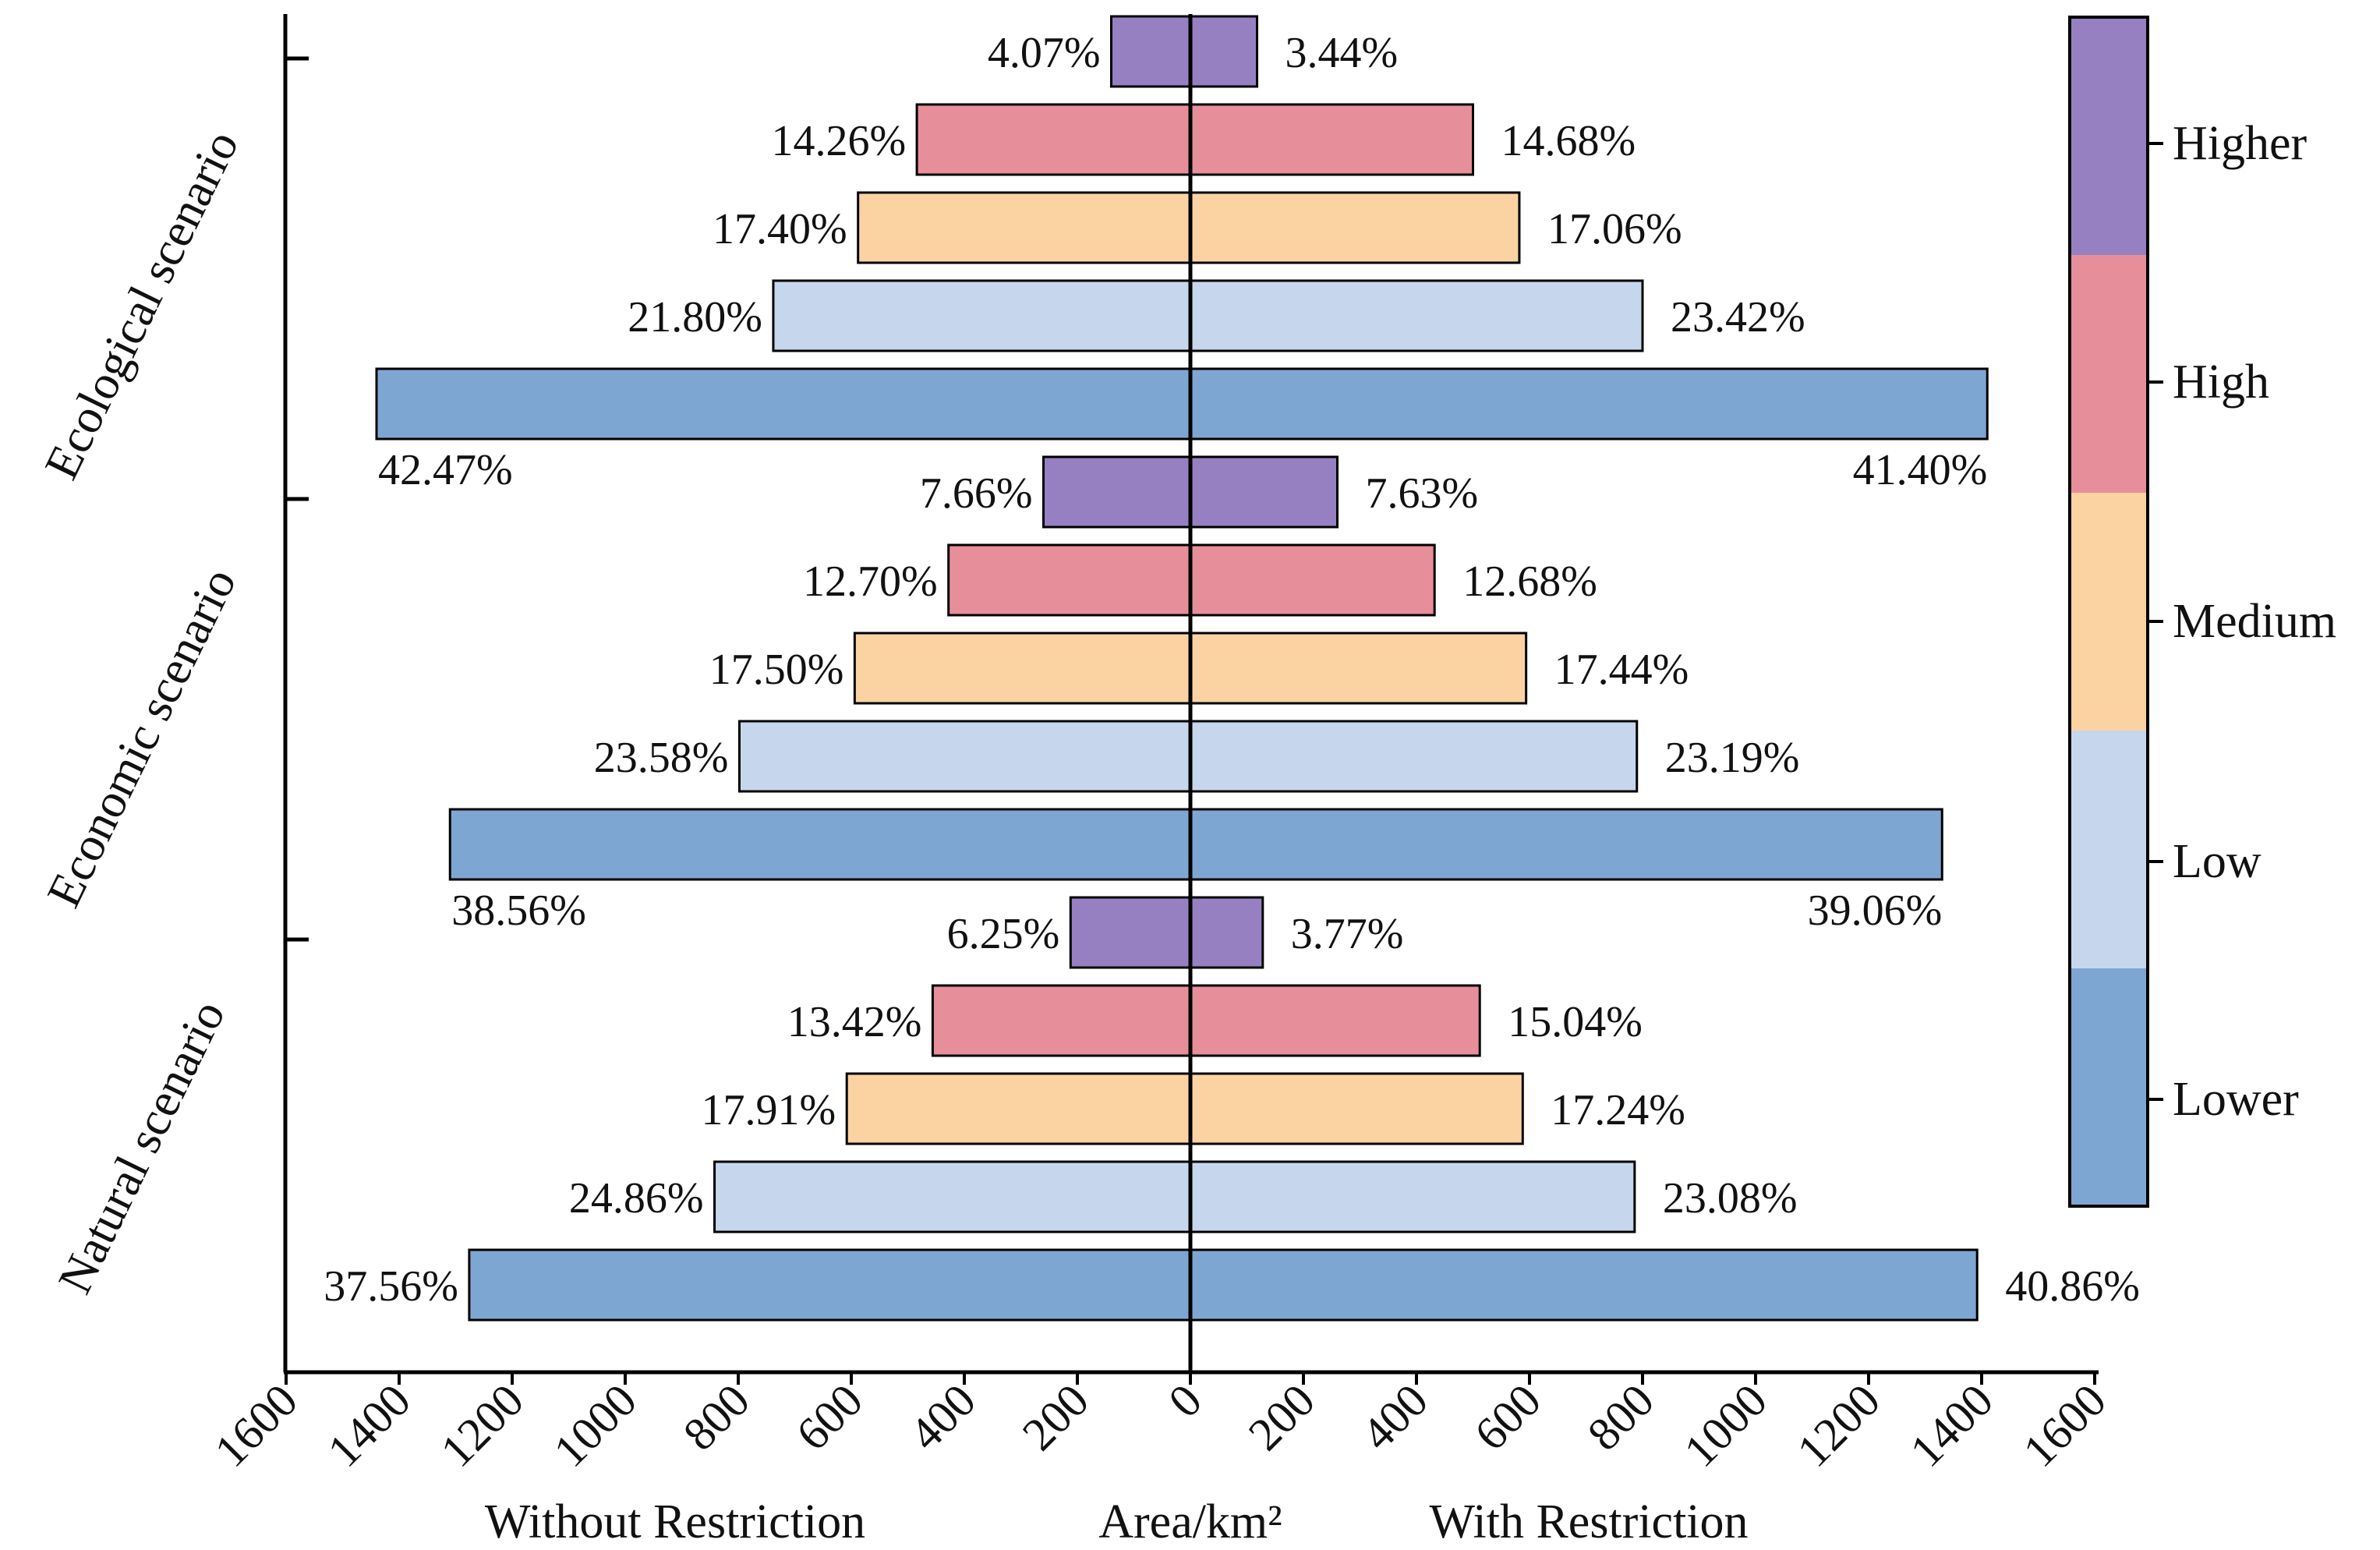  Describe the element at coordinates (2221, 382) in the screenshot. I see `legend-label-high: High` at that location.